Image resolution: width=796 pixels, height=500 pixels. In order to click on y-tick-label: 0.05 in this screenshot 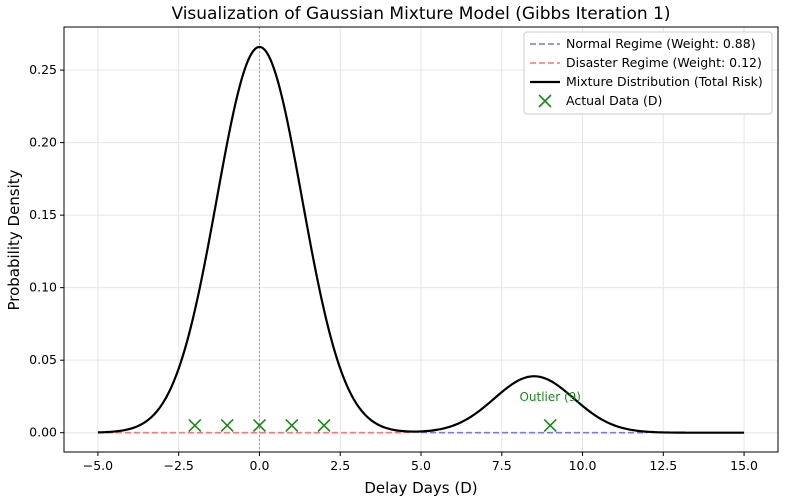, I will do `click(43, 359)`.